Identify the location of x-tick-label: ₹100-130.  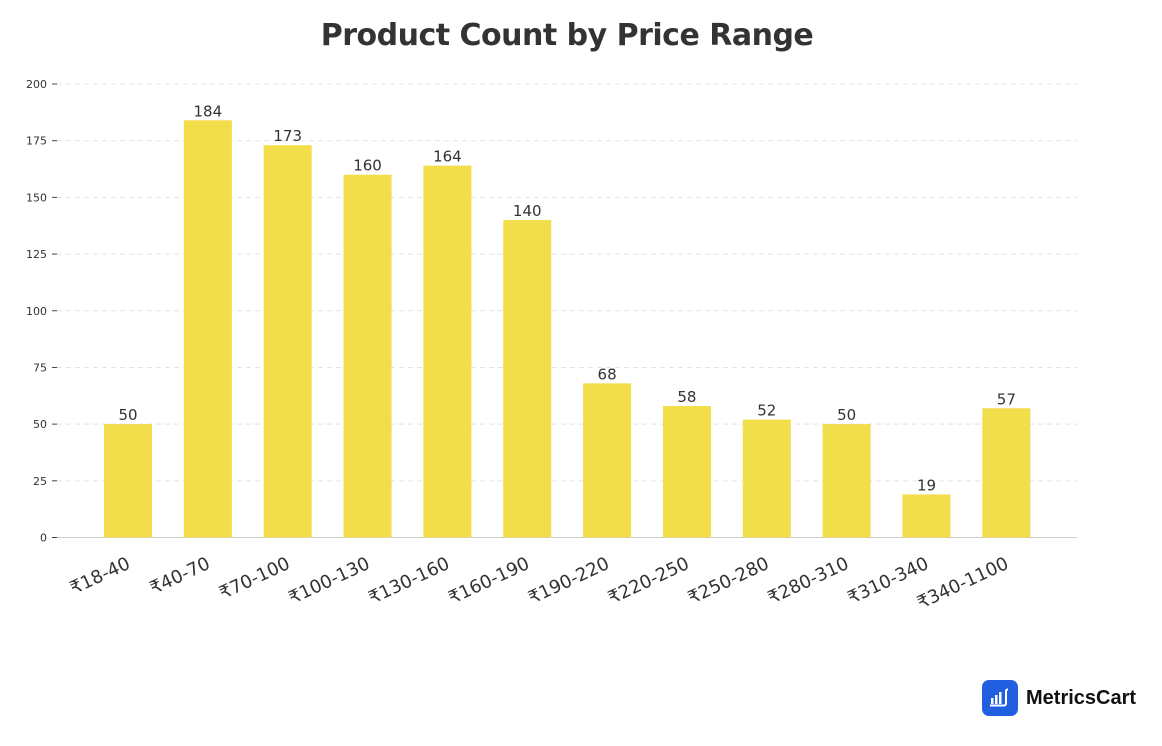
(329, 581).